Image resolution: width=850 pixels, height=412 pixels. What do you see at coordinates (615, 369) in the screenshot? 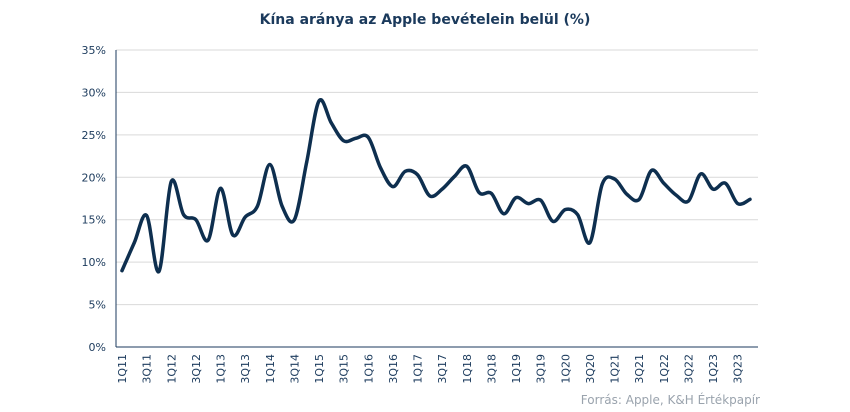
I see `x-tick-label: 1Q21` at bounding box center [615, 369].